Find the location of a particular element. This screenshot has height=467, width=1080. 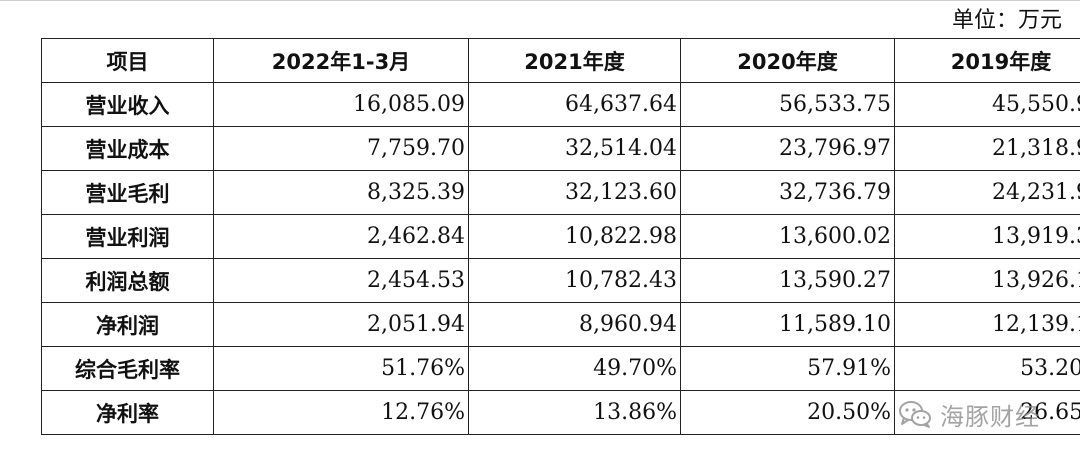

row-label: 营业成本 is located at coordinates (127, 148).